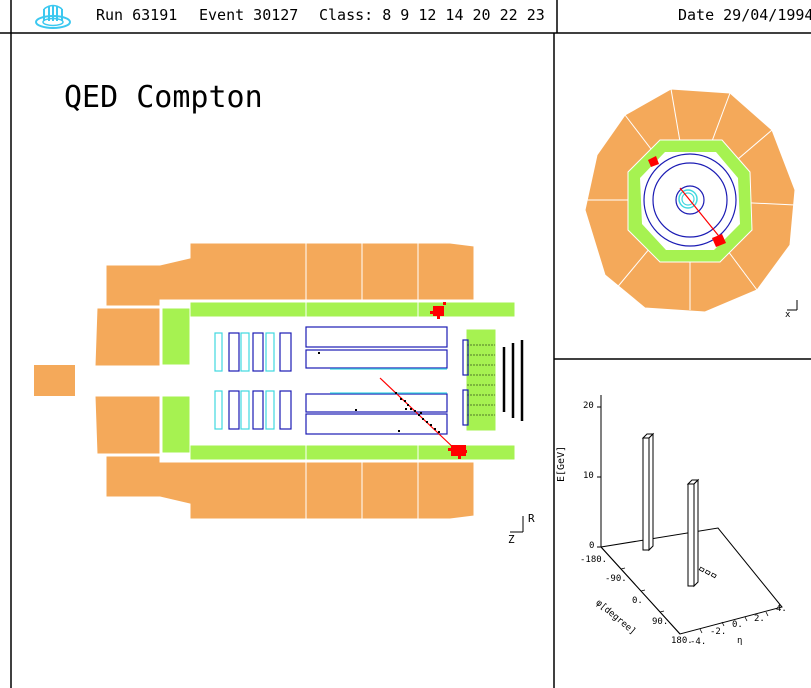 The height and width of the screenshot is (688, 811). I want to click on eta-axis-label: η, so click(740, 641).